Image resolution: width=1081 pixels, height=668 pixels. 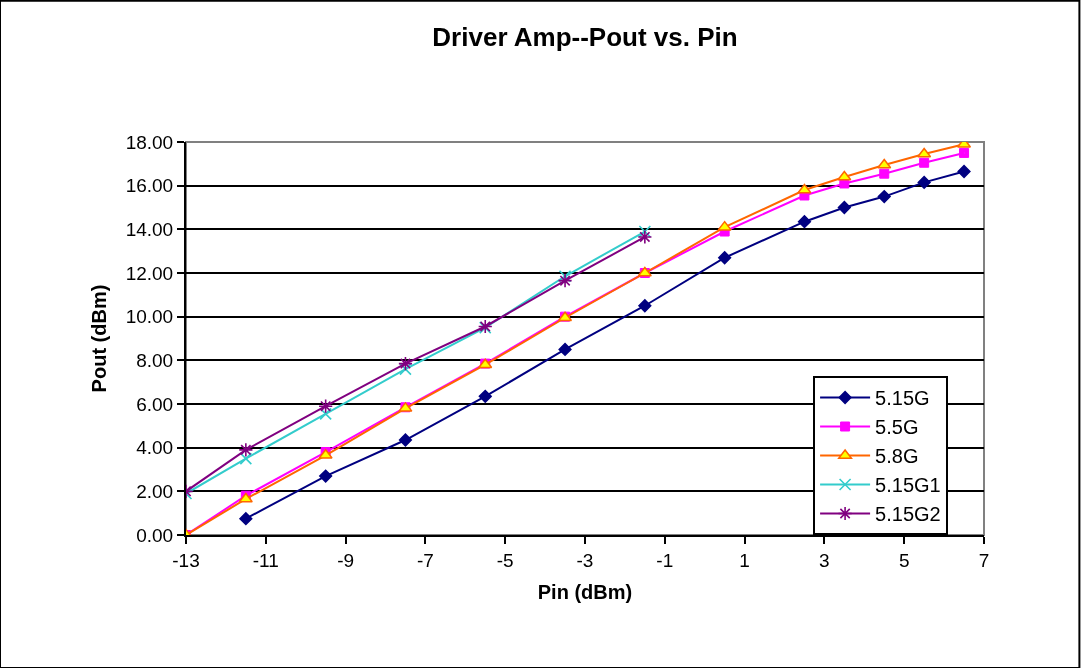 What do you see at coordinates (155, 491) in the screenshot?
I see `y-tick-label: 2.00` at bounding box center [155, 491].